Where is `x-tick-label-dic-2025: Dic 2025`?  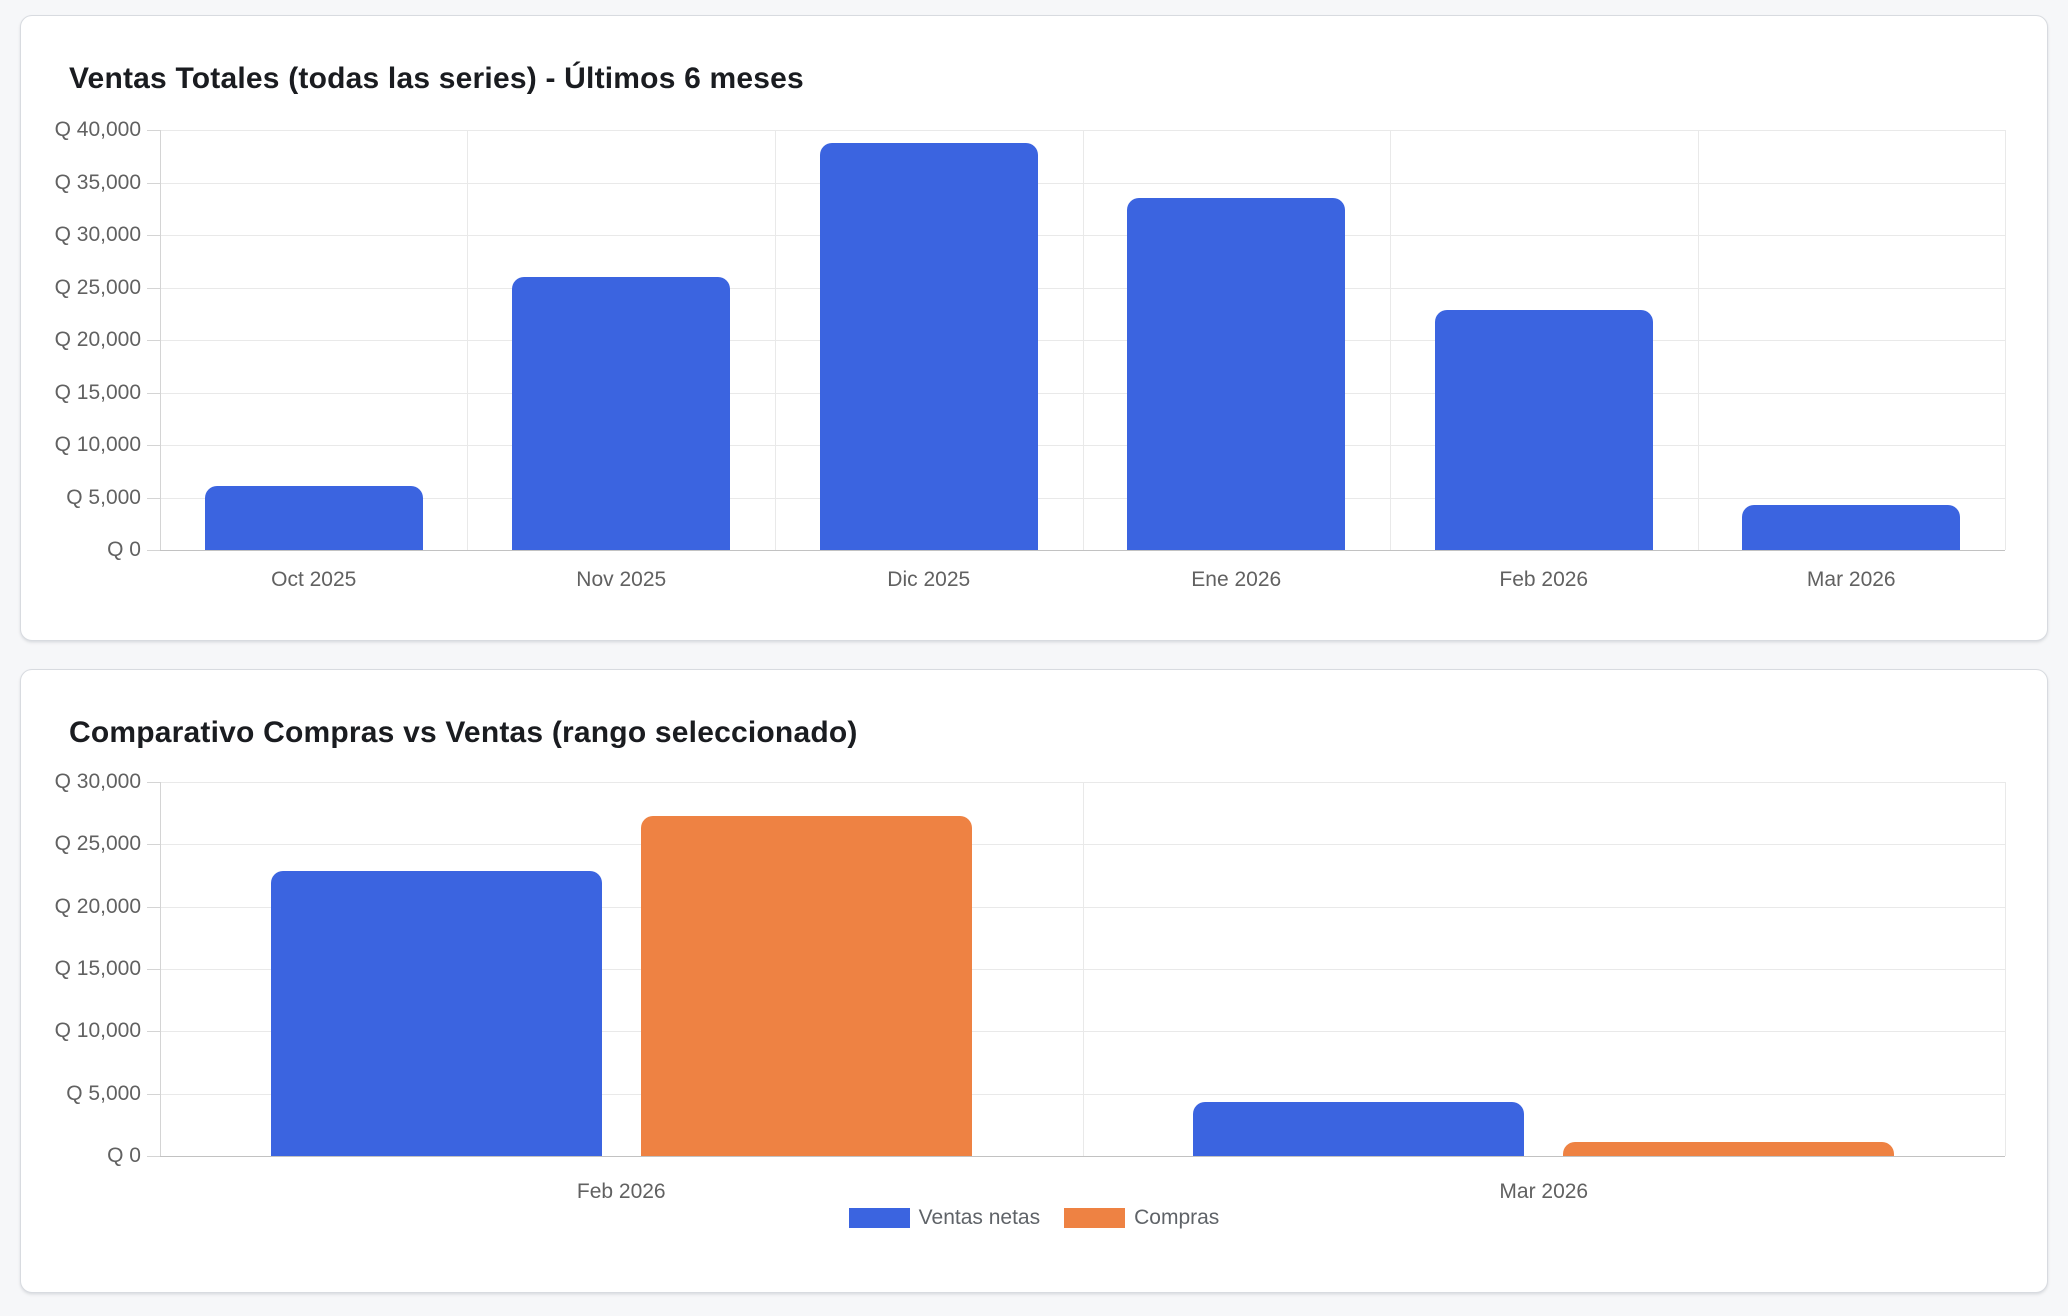
x-tick-label-dic-2025: Dic 2025 is located at coordinates (929, 579).